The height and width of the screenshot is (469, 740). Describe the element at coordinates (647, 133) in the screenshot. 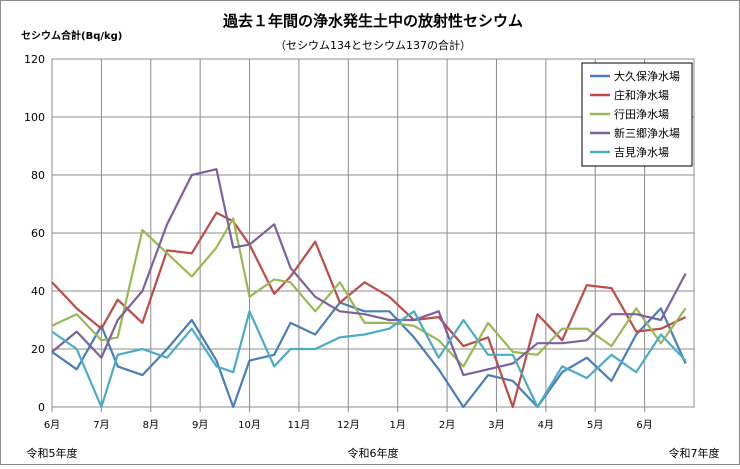

I see `legend-label: 新三郷浄水場` at that location.